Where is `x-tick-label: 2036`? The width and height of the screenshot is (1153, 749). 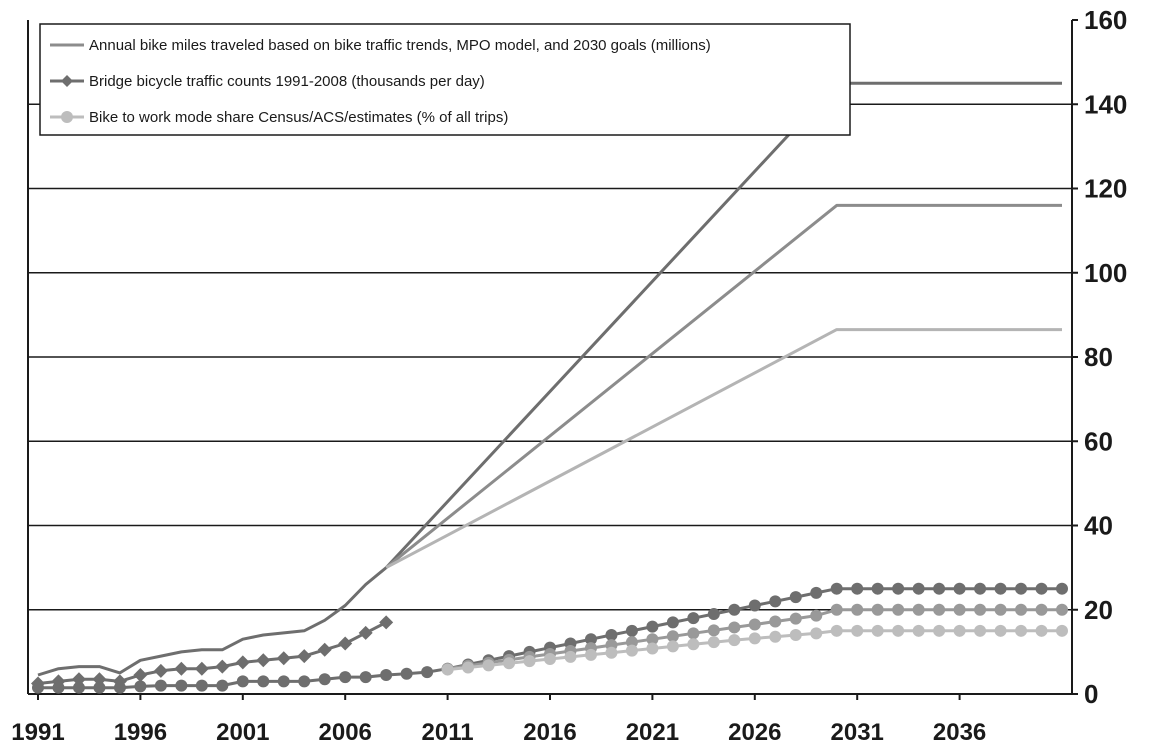 x-tick-label: 2036 is located at coordinates (959, 732).